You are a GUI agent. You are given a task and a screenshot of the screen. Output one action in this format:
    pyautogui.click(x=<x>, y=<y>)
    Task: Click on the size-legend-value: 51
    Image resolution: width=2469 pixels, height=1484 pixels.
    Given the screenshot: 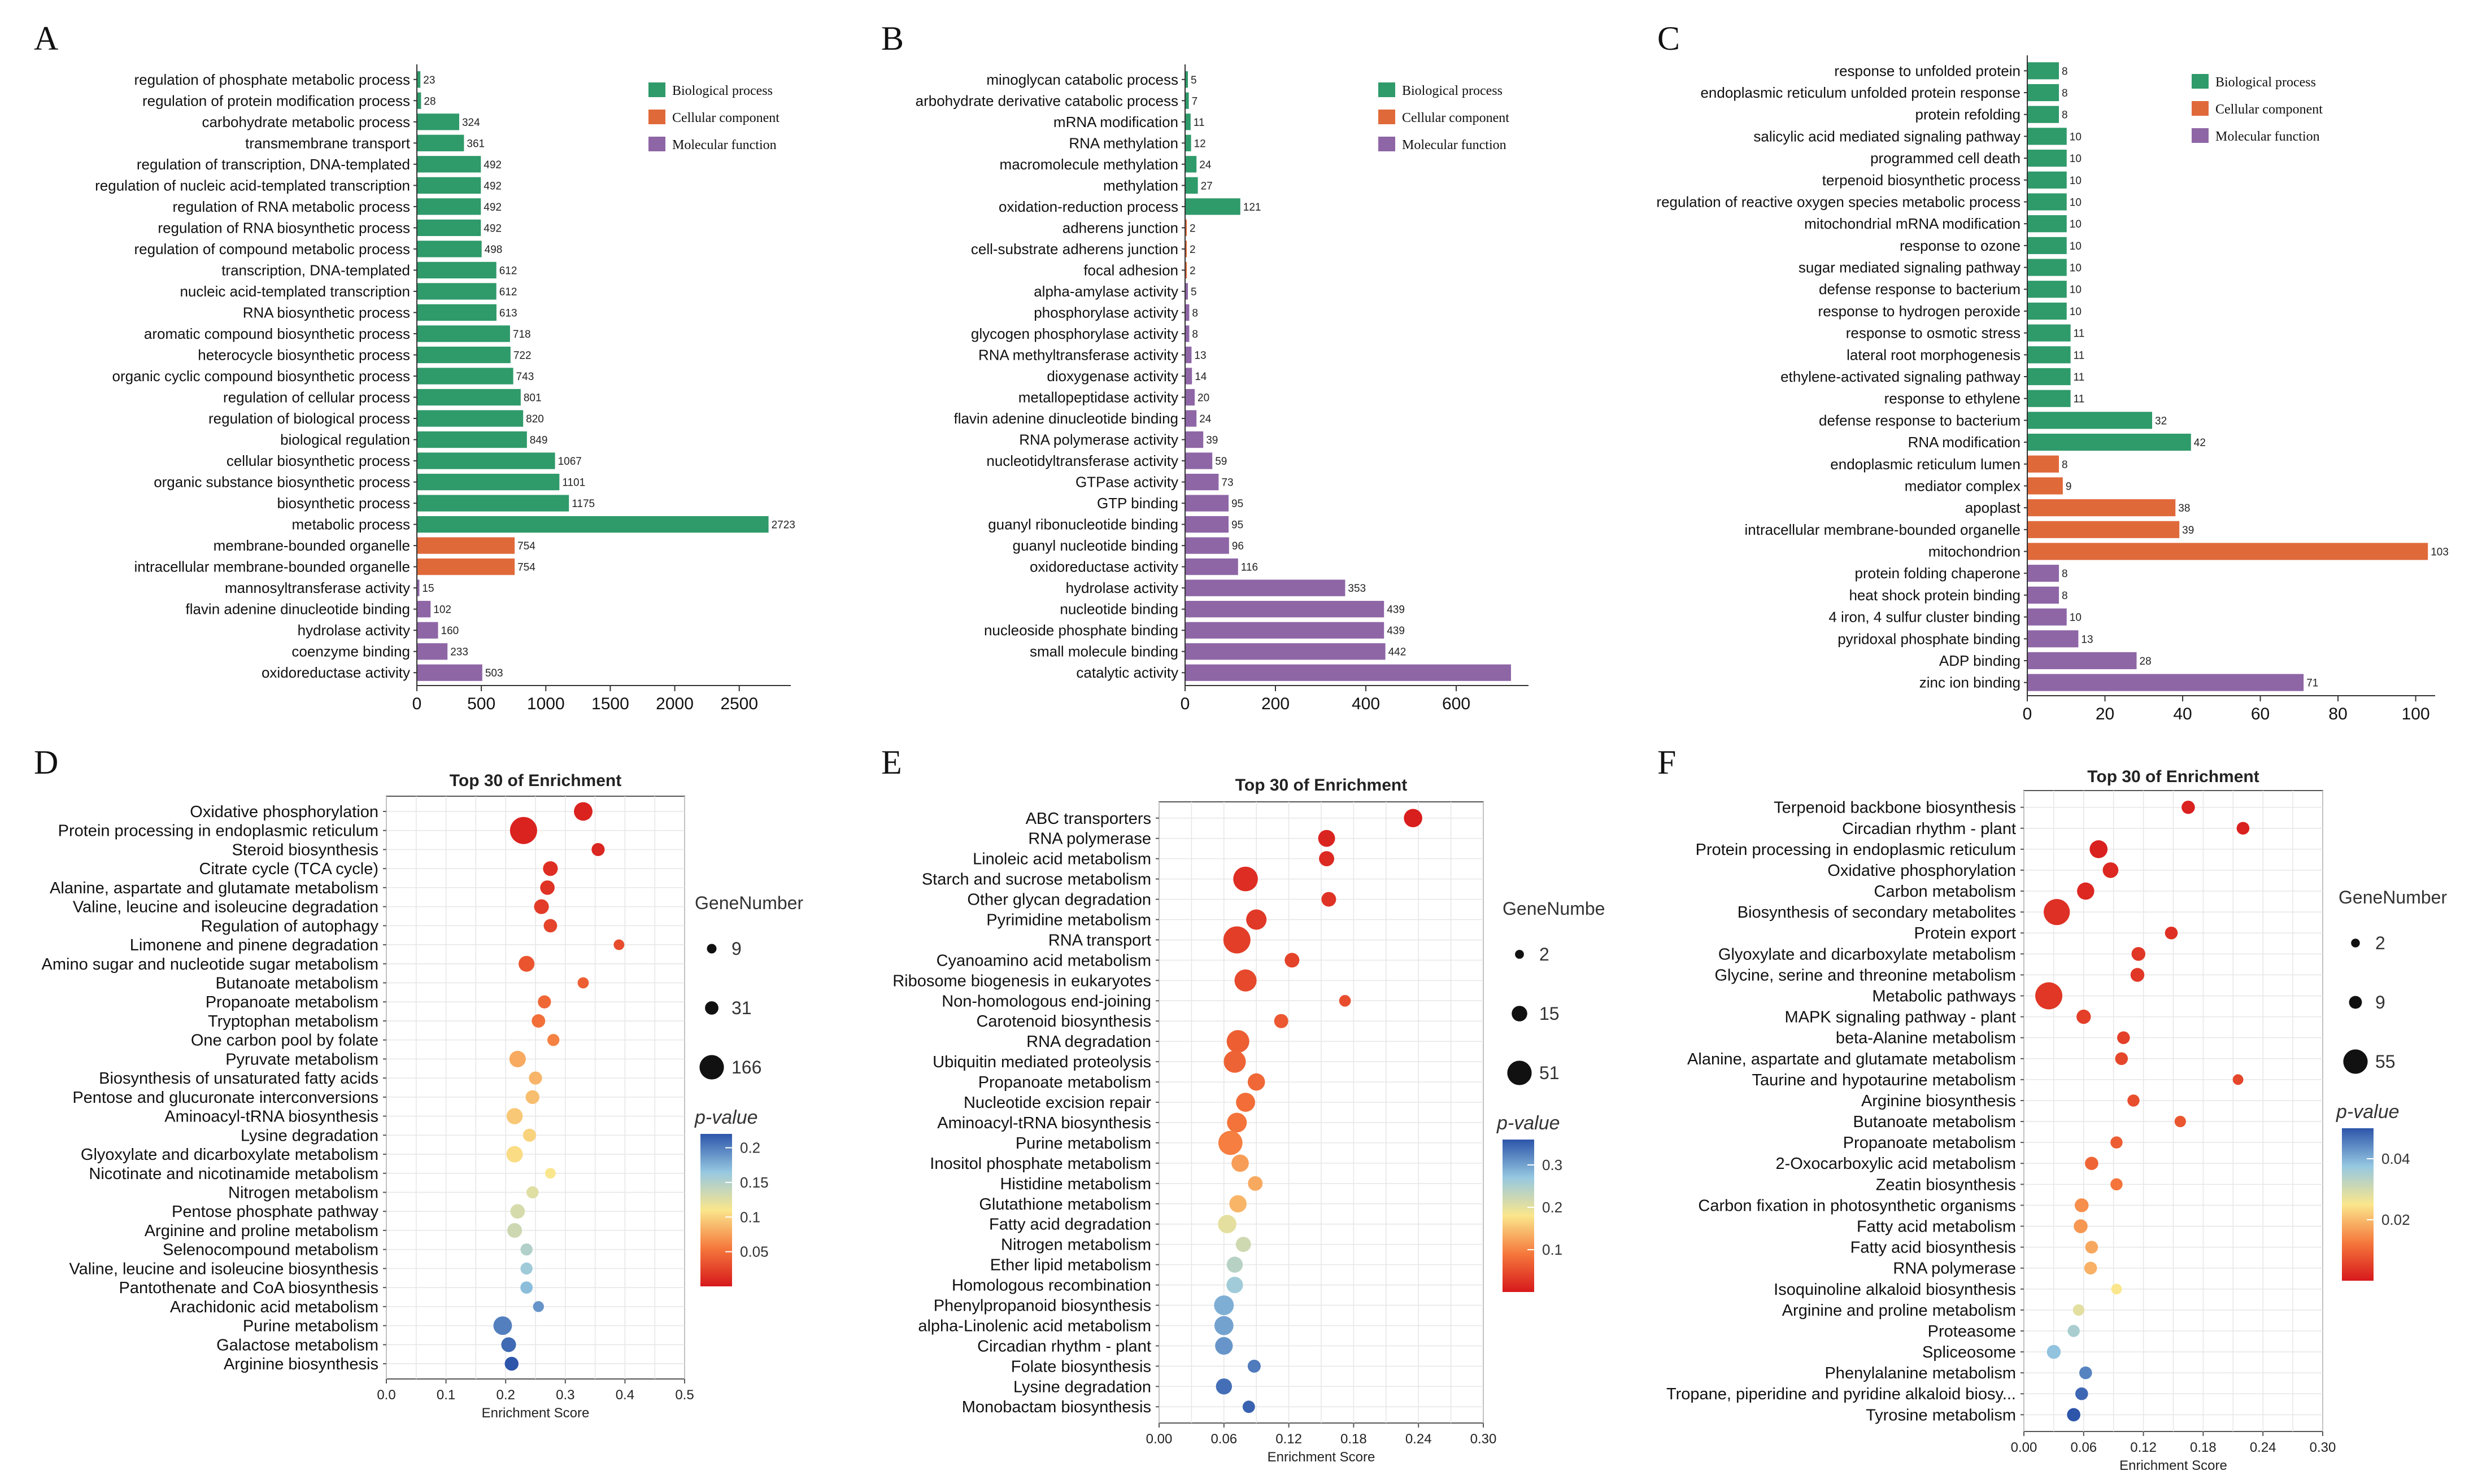 What is the action you would take?
    pyautogui.click(x=1549, y=1073)
    